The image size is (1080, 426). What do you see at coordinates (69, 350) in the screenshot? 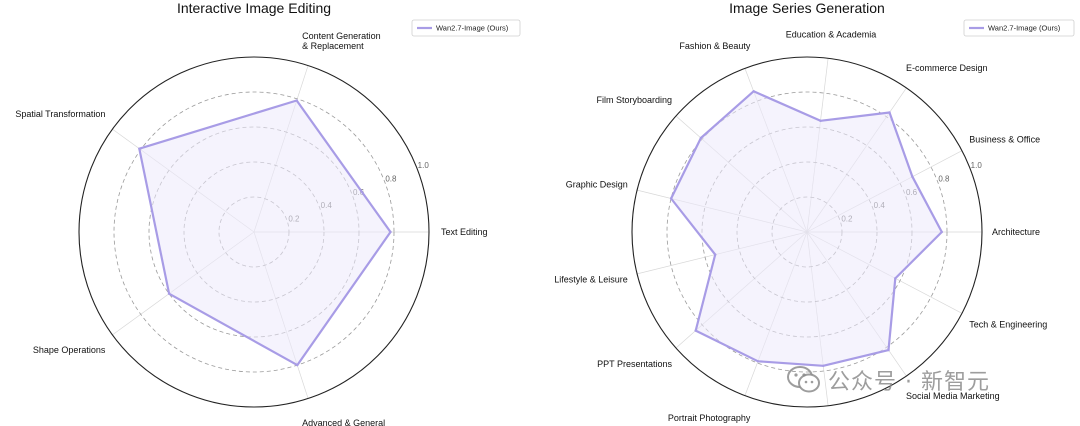
I see `category-label-shape-operations: Shape Operations` at bounding box center [69, 350].